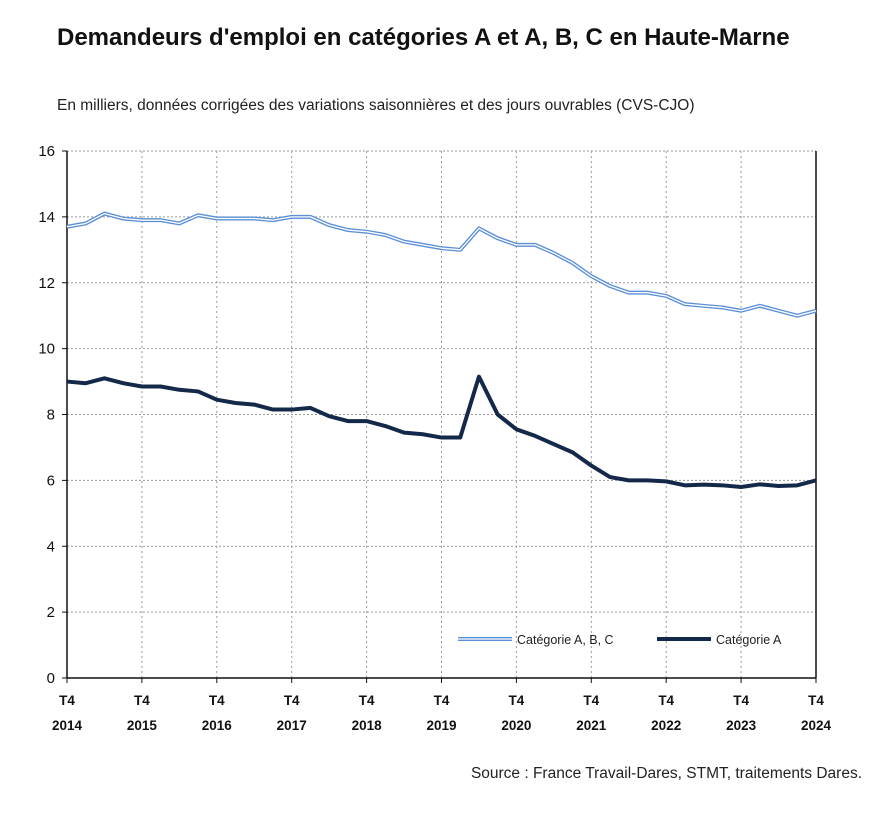 The height and width of the screenshot is (813, 875). What do you see at coordinates (741, 725) in the screenshot?
I see `x-tick-label: 2023` at bounding box center [741, 725].